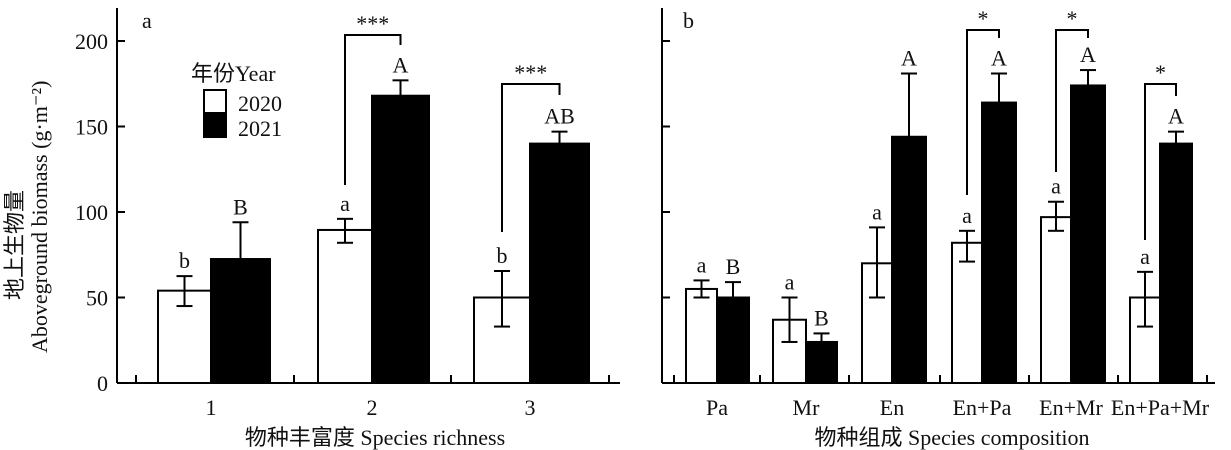  Describe the element at coordinates (260, 128) in the screenshot. I see `legend-label-2021: 2021` at that location.